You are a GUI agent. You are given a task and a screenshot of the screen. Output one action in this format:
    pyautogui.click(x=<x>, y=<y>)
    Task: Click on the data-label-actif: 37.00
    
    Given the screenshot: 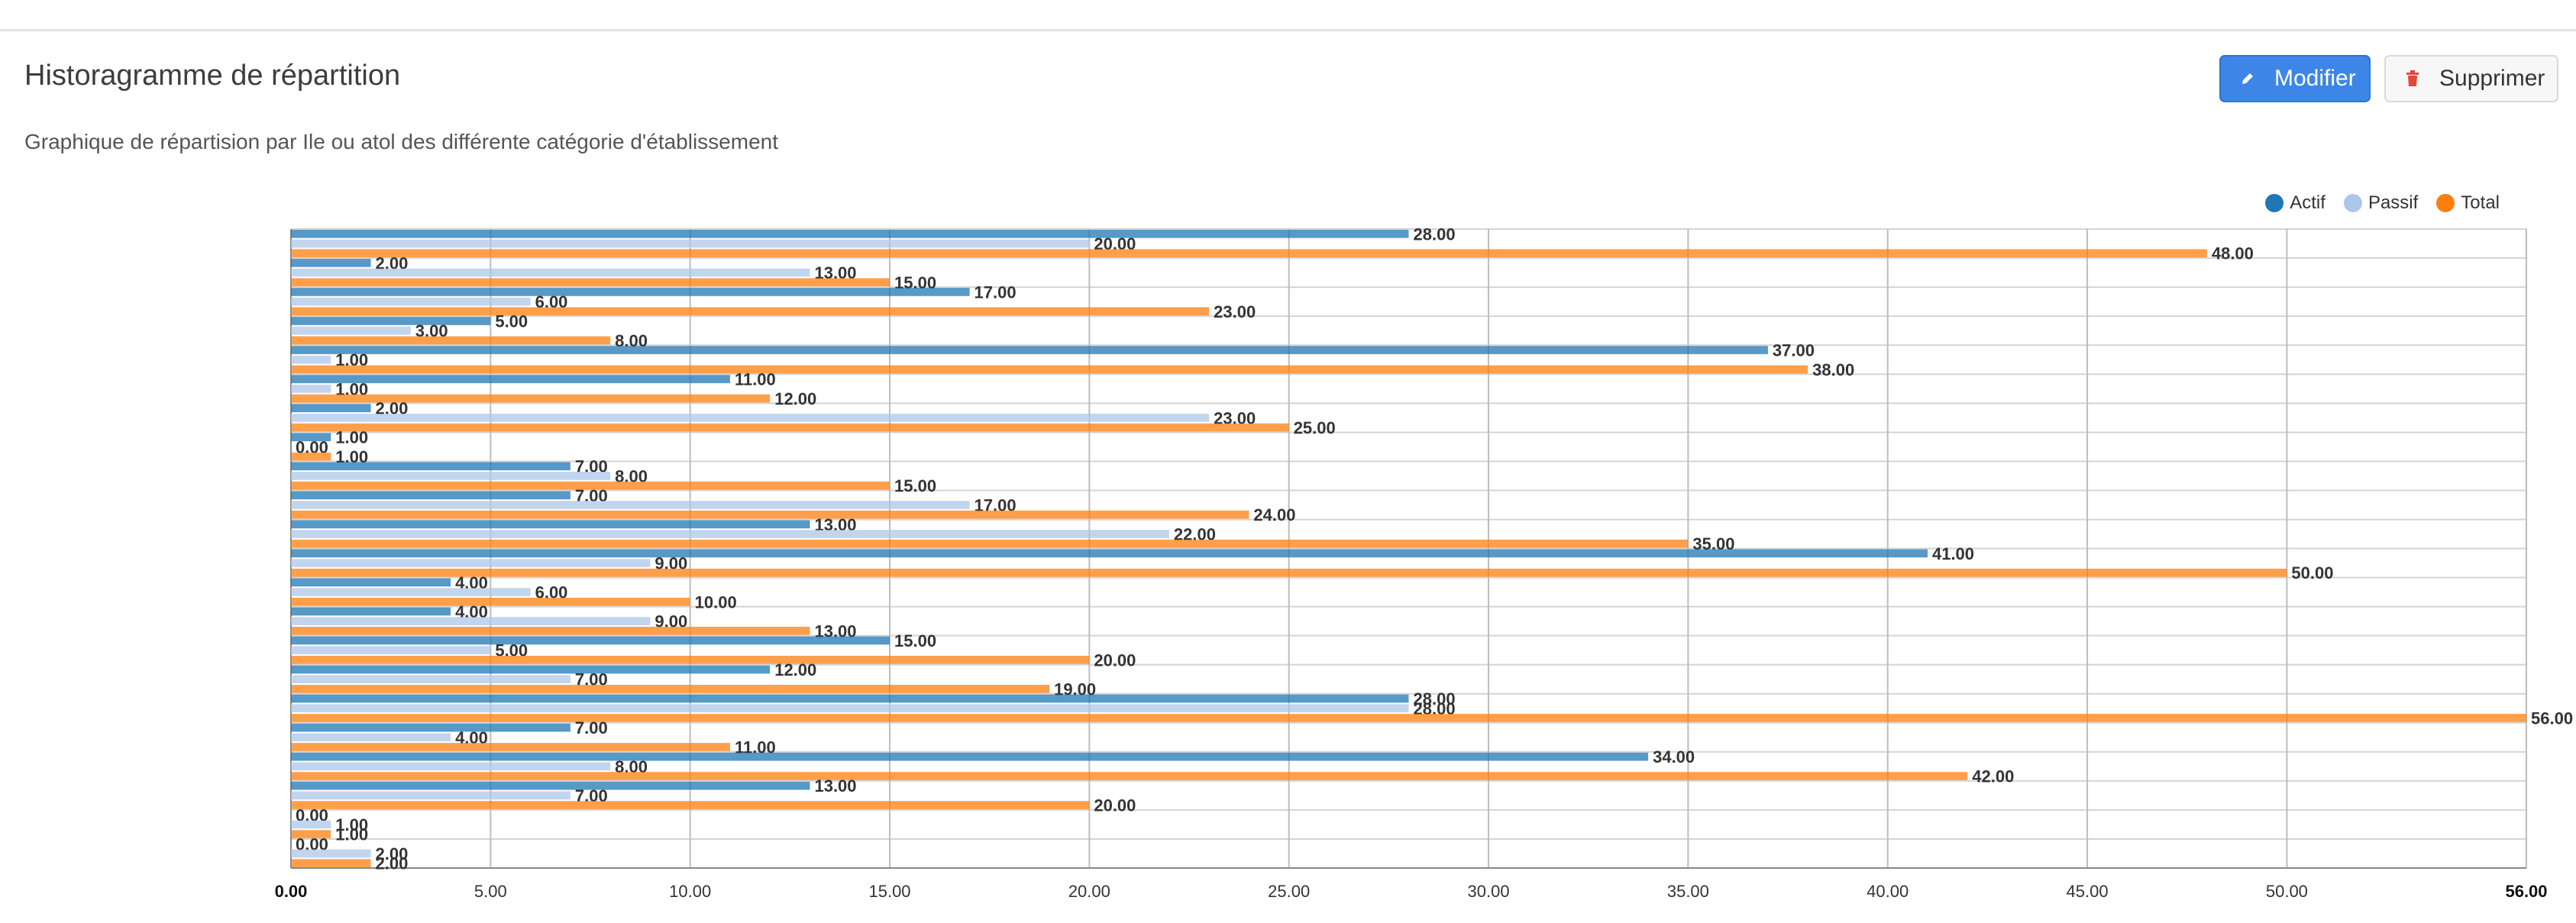 What is the action you would take?
    pyautogui.click(x=1794, y=350)
    